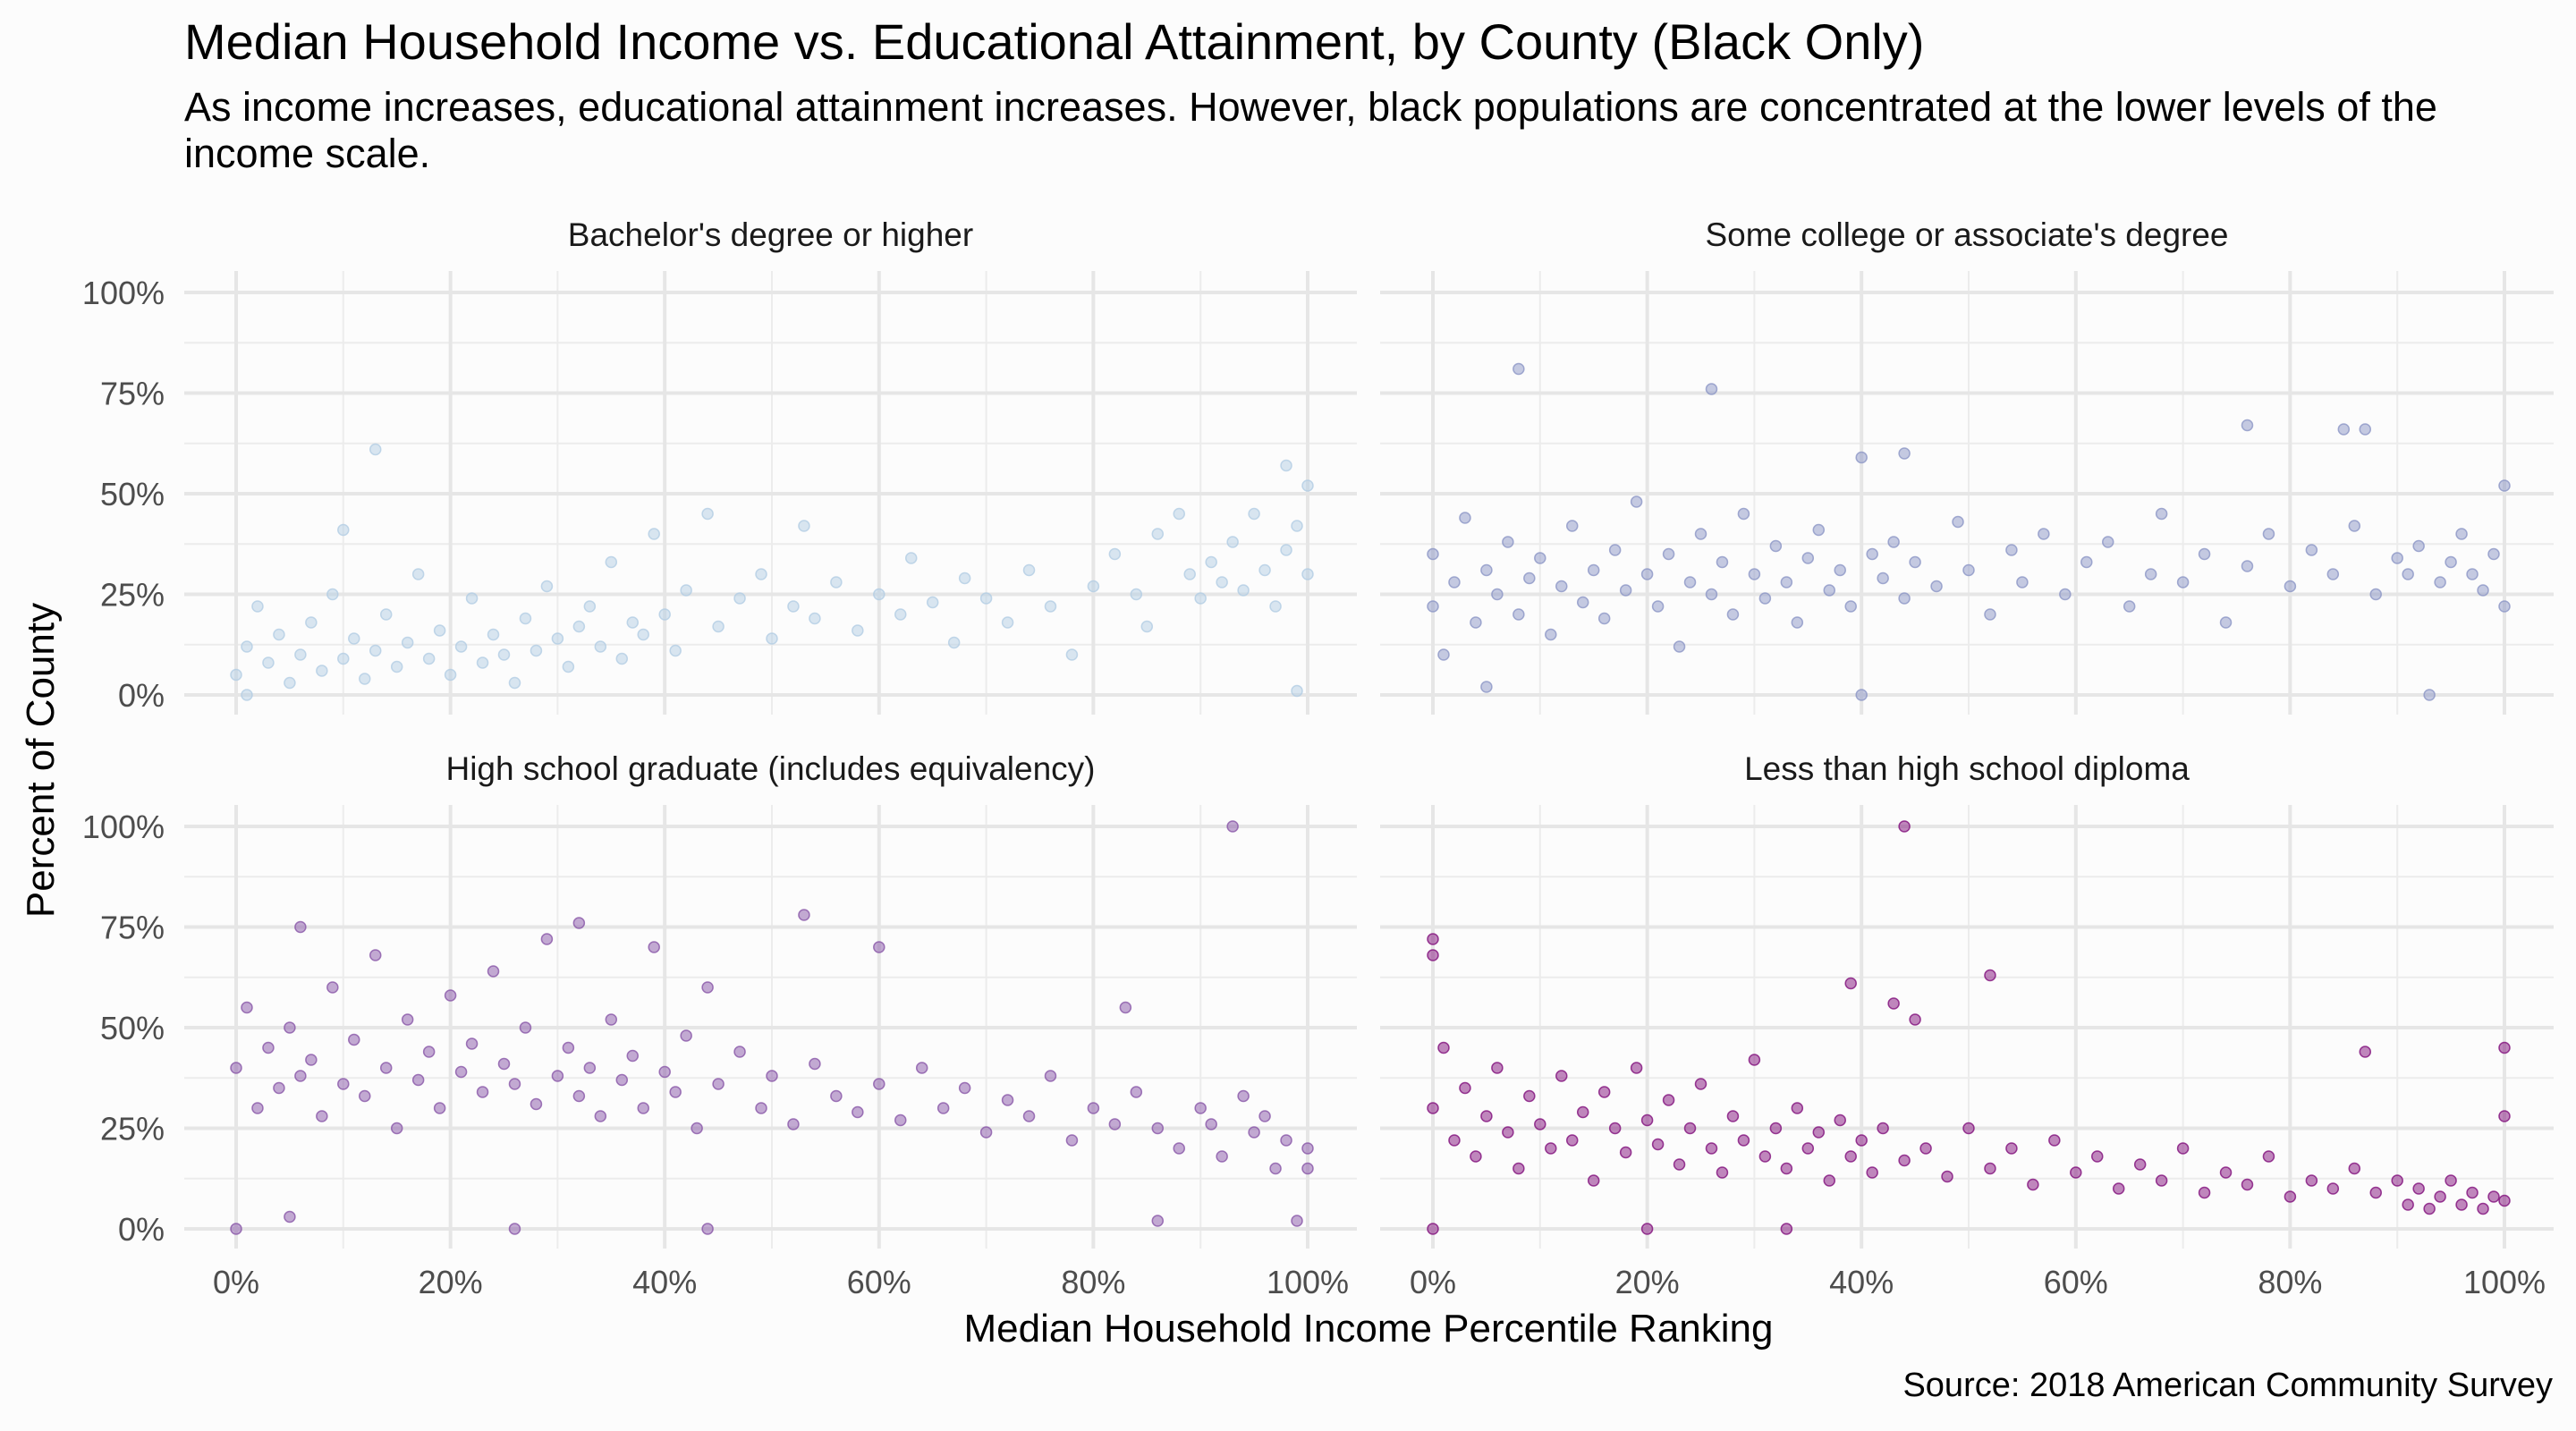 The image size is (2576, 1431). What do you see at coordinates (123, 293) in the screenshot?
I see `y-tick-label: 100%` at bounding box center [123, 293].